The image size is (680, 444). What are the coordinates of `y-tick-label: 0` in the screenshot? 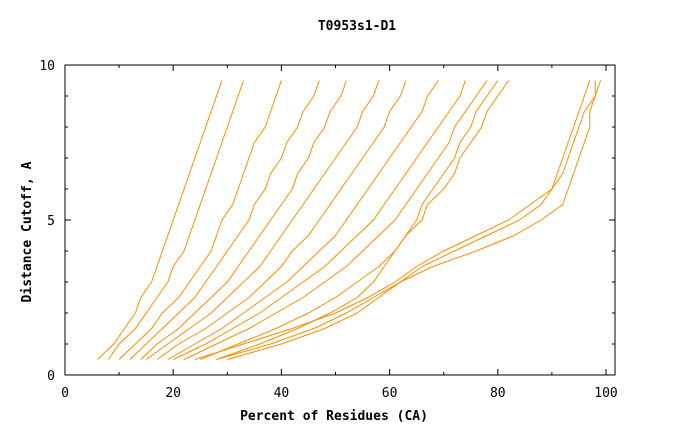 It's located at (51, 376).